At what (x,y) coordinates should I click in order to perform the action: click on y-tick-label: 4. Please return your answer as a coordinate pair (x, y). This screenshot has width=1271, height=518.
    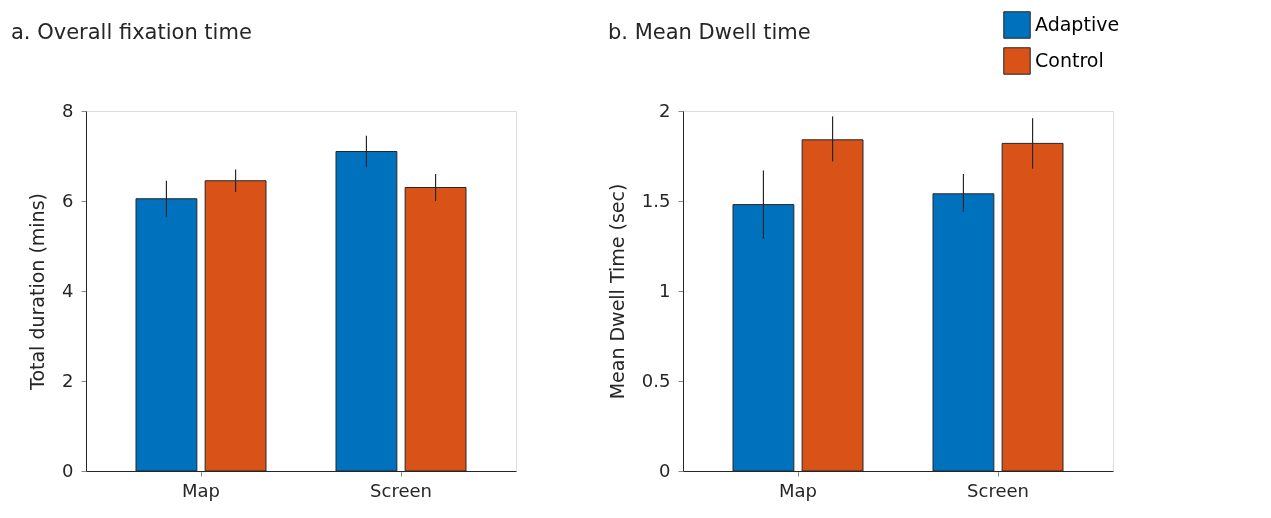
    Looking at the image, I should click on (68, 290).